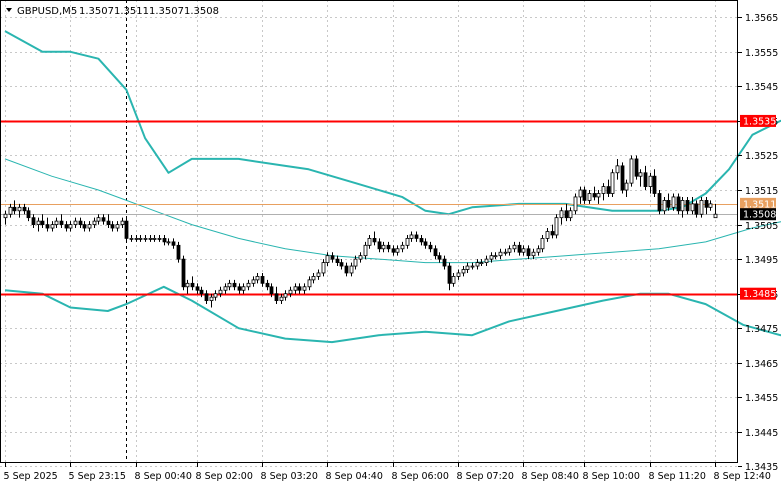  I want to click on x-tick-label: 8 Sep 10:00, so click(611, 476).